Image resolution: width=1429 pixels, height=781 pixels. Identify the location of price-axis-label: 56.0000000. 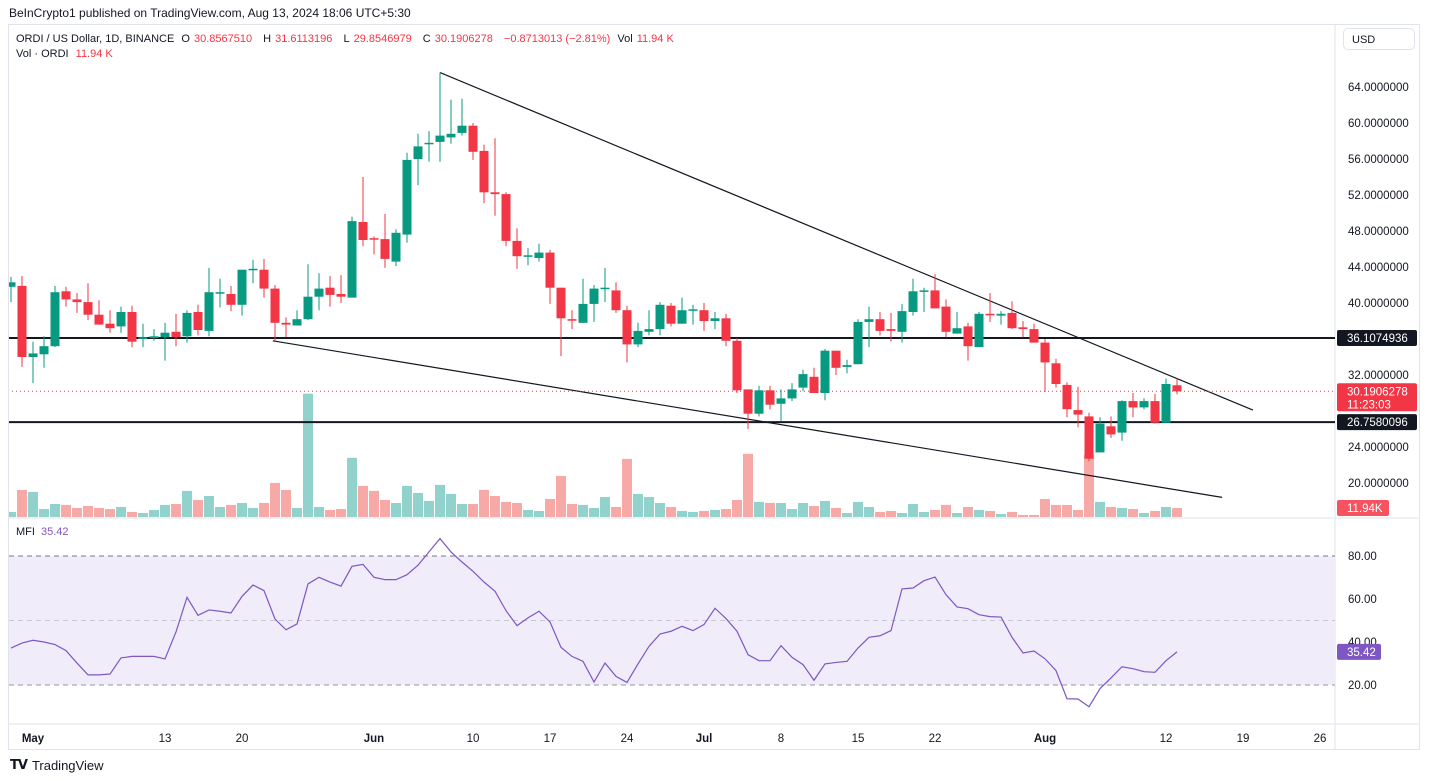
(1378, 160).